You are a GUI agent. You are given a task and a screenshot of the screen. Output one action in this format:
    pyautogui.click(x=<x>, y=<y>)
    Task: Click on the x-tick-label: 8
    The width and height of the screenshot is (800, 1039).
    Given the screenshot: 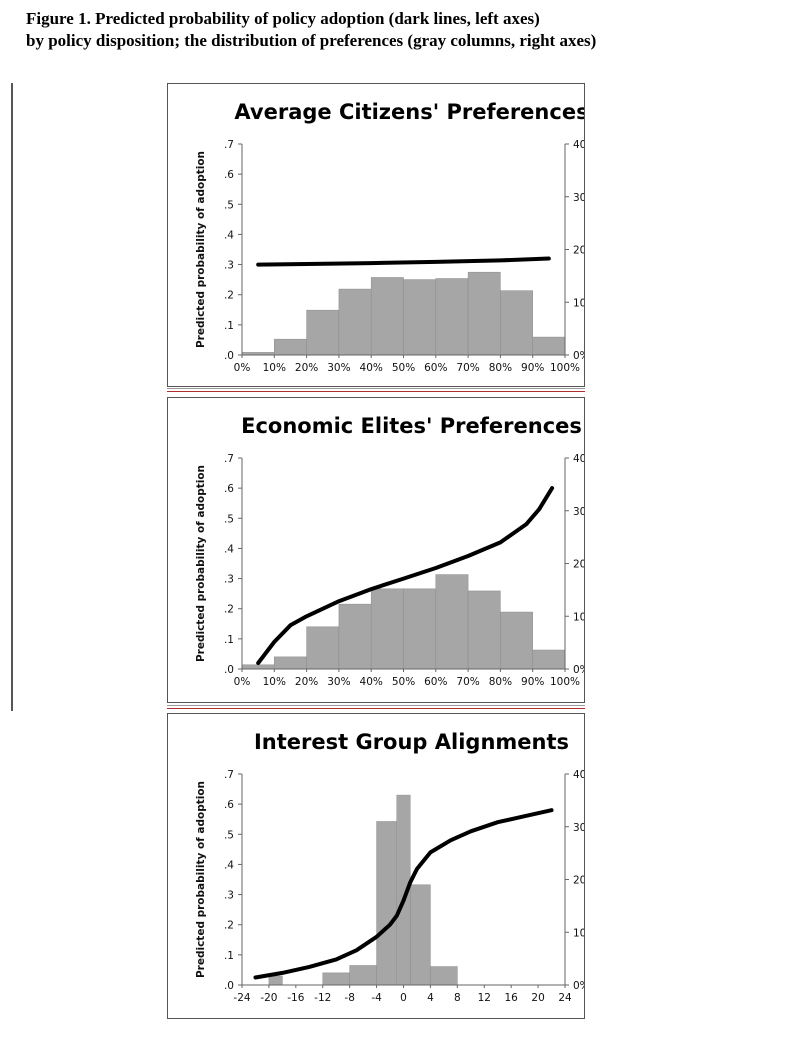 What is the action you would take?
    pyautogui.click(x=457, y=998)
    